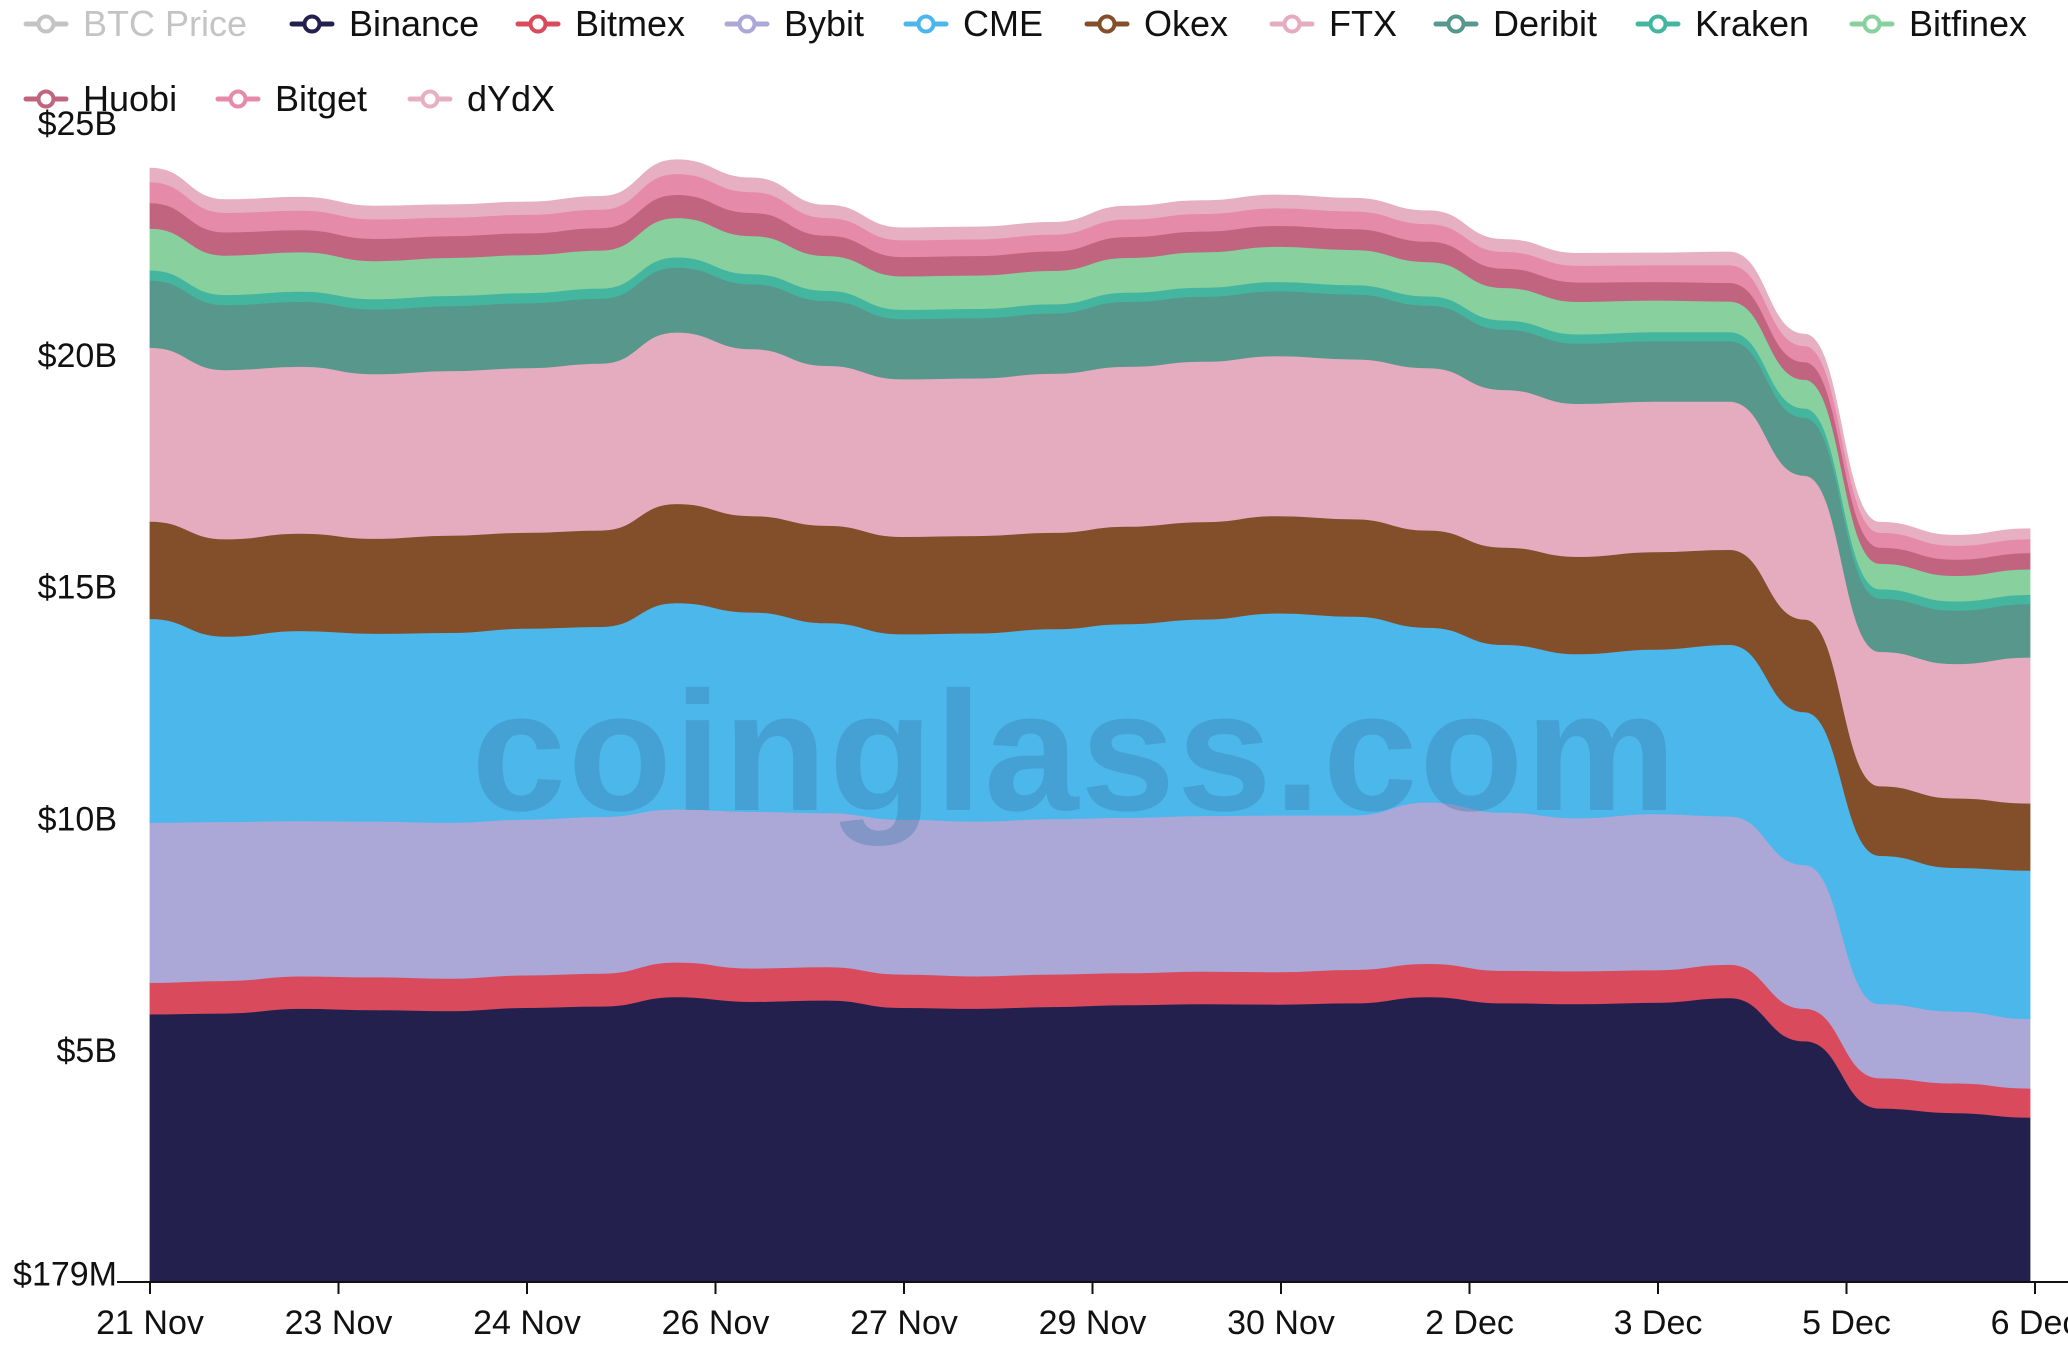 The image size is (2068, 1350). I want to click on x-tick-label: 3 Dec, so click(1658, 1323).